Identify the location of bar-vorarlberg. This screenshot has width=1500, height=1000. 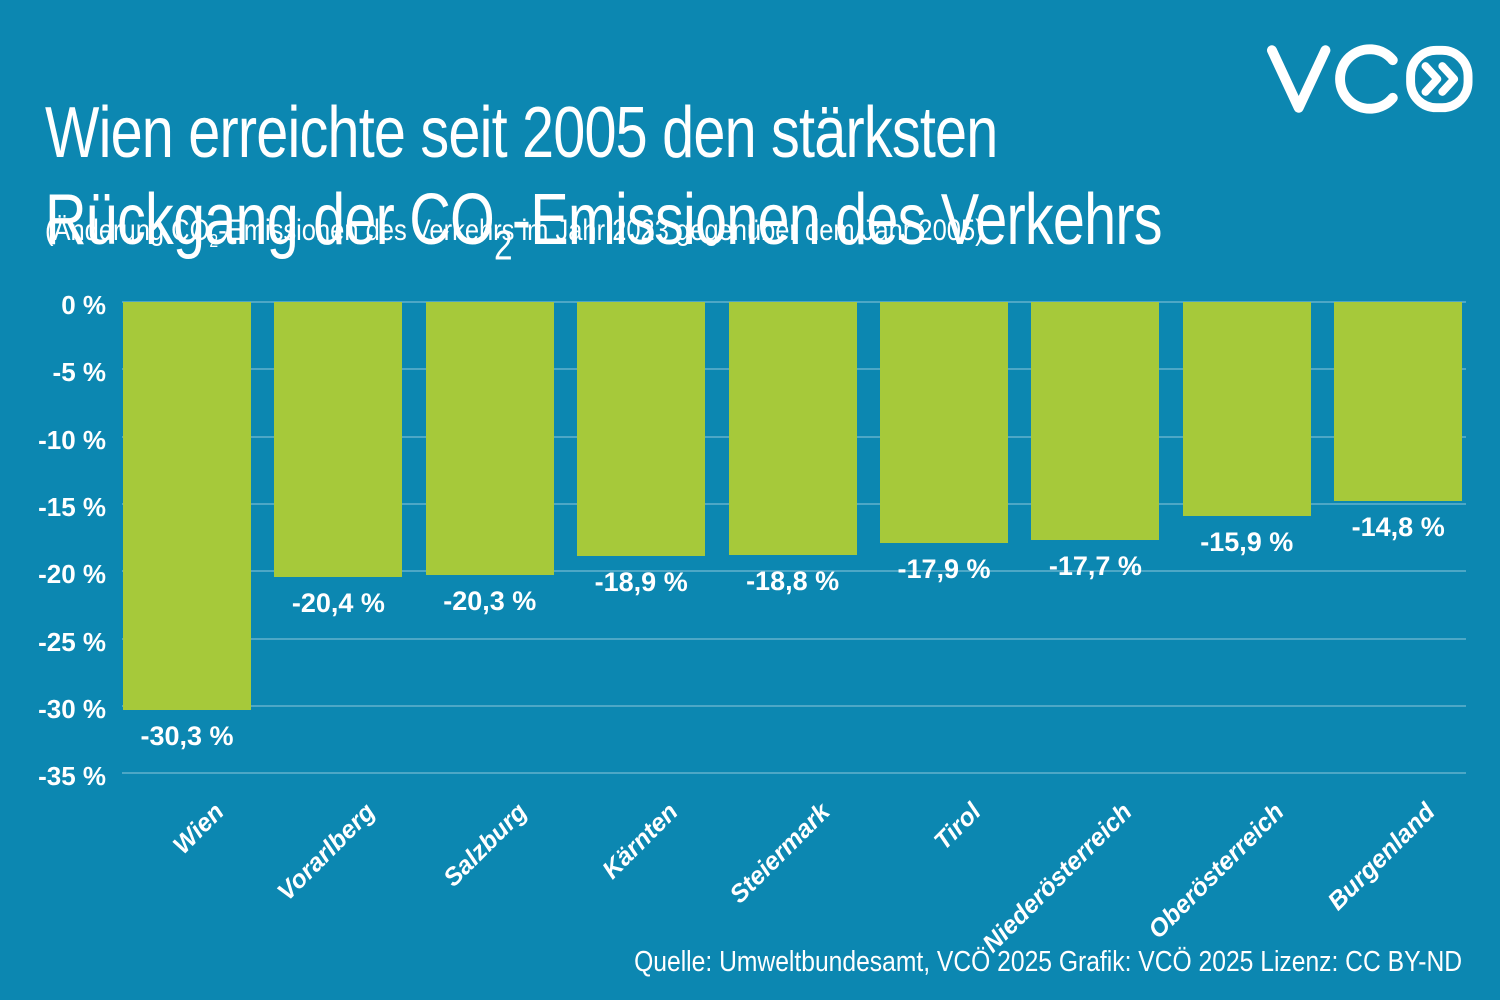
(338, 439).